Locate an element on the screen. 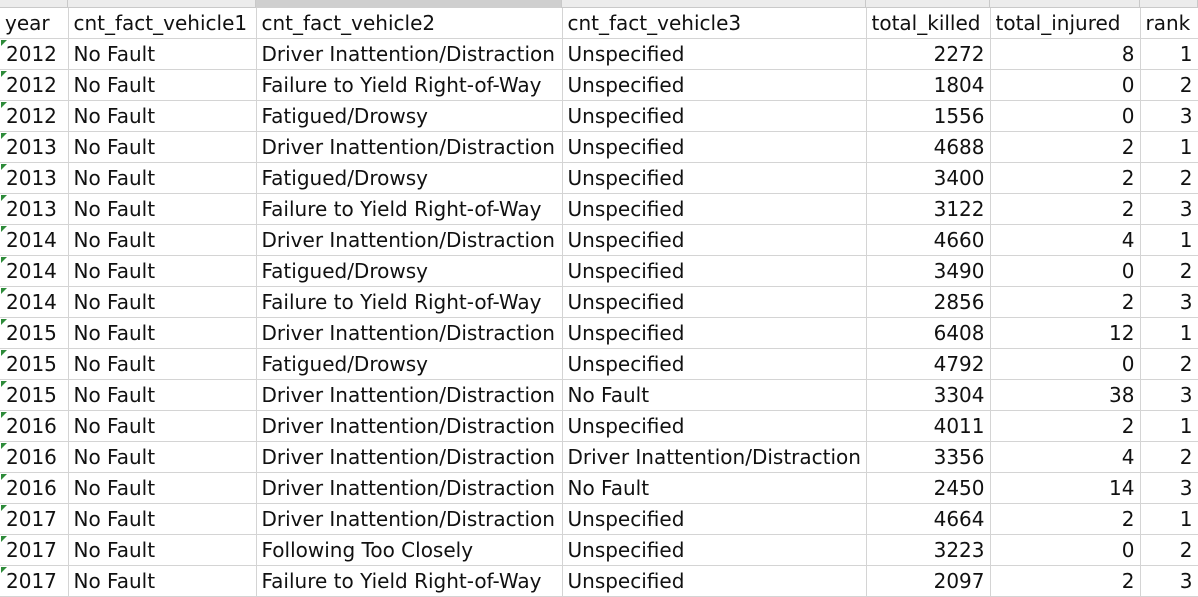  column-header-c is located at coordinates (409, 4).